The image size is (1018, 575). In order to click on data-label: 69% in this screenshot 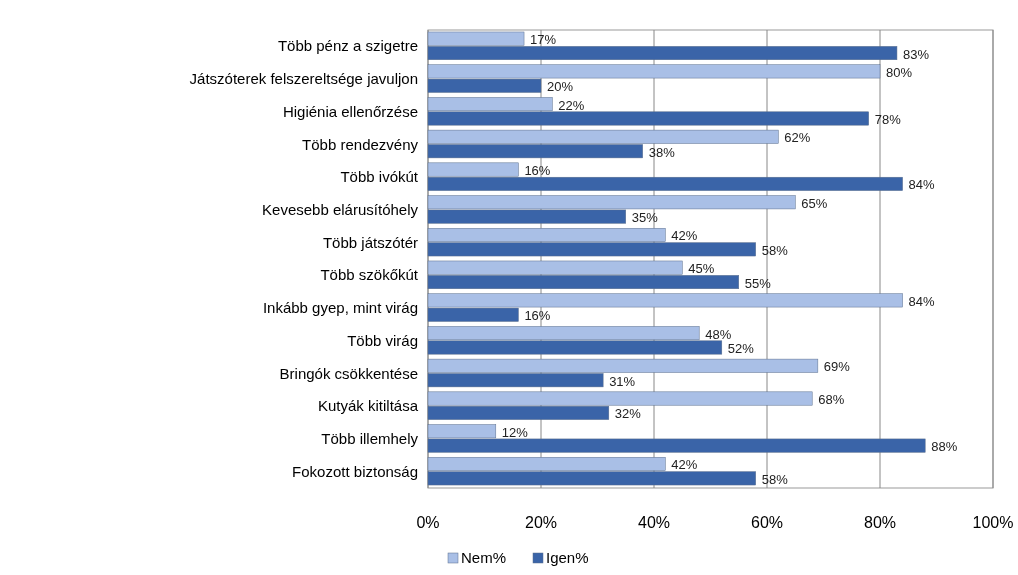, I will do `click(837, 367)`.